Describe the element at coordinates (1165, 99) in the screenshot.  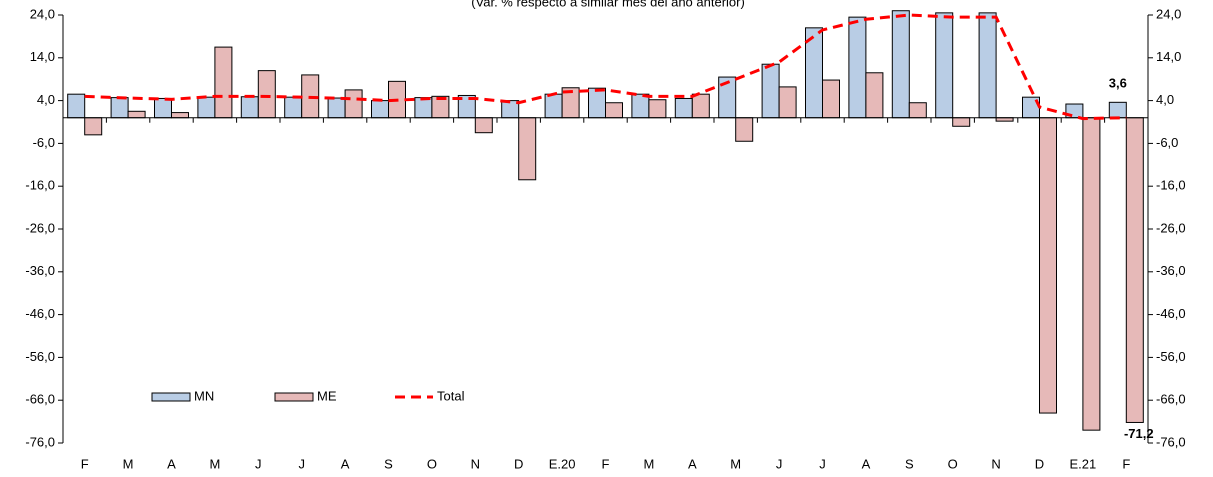
I see `y2-tick-label: 4,0` at that location.